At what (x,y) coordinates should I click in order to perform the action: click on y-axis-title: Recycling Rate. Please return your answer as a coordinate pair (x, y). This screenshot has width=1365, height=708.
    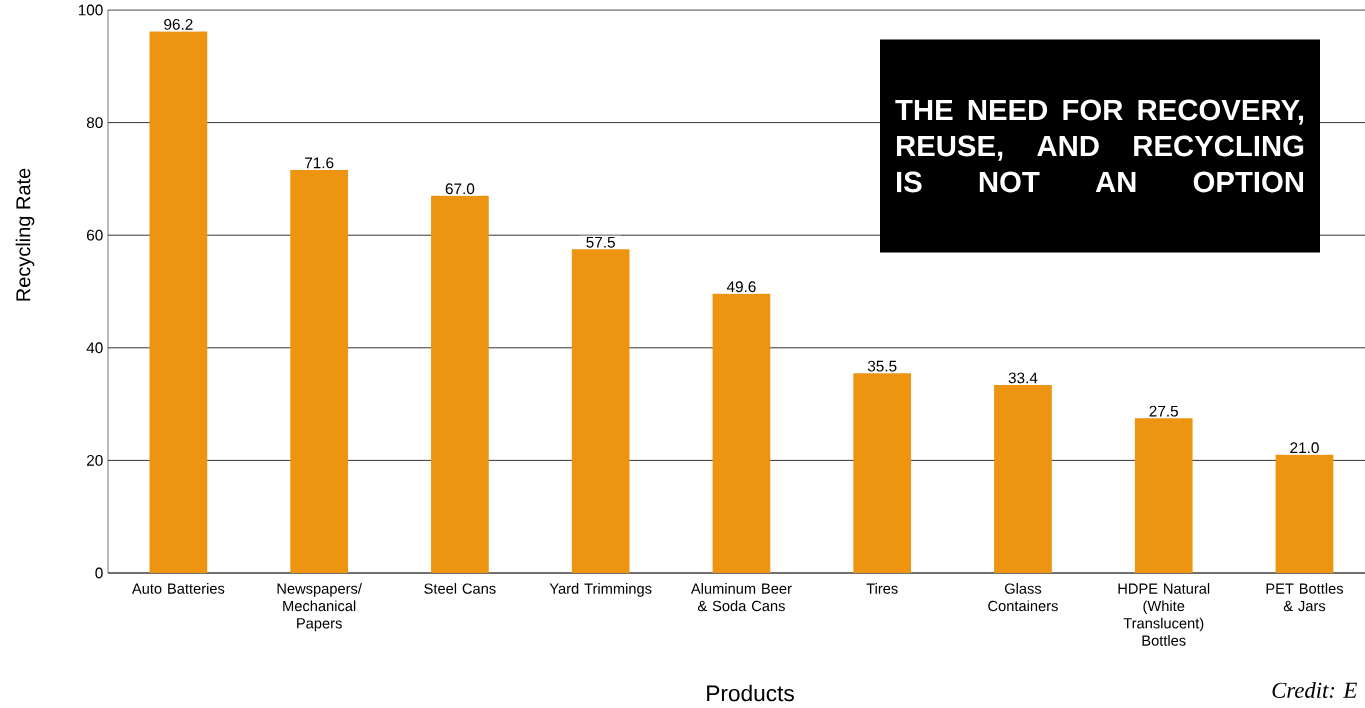
    Looking at the image, I should click on (25, 234).